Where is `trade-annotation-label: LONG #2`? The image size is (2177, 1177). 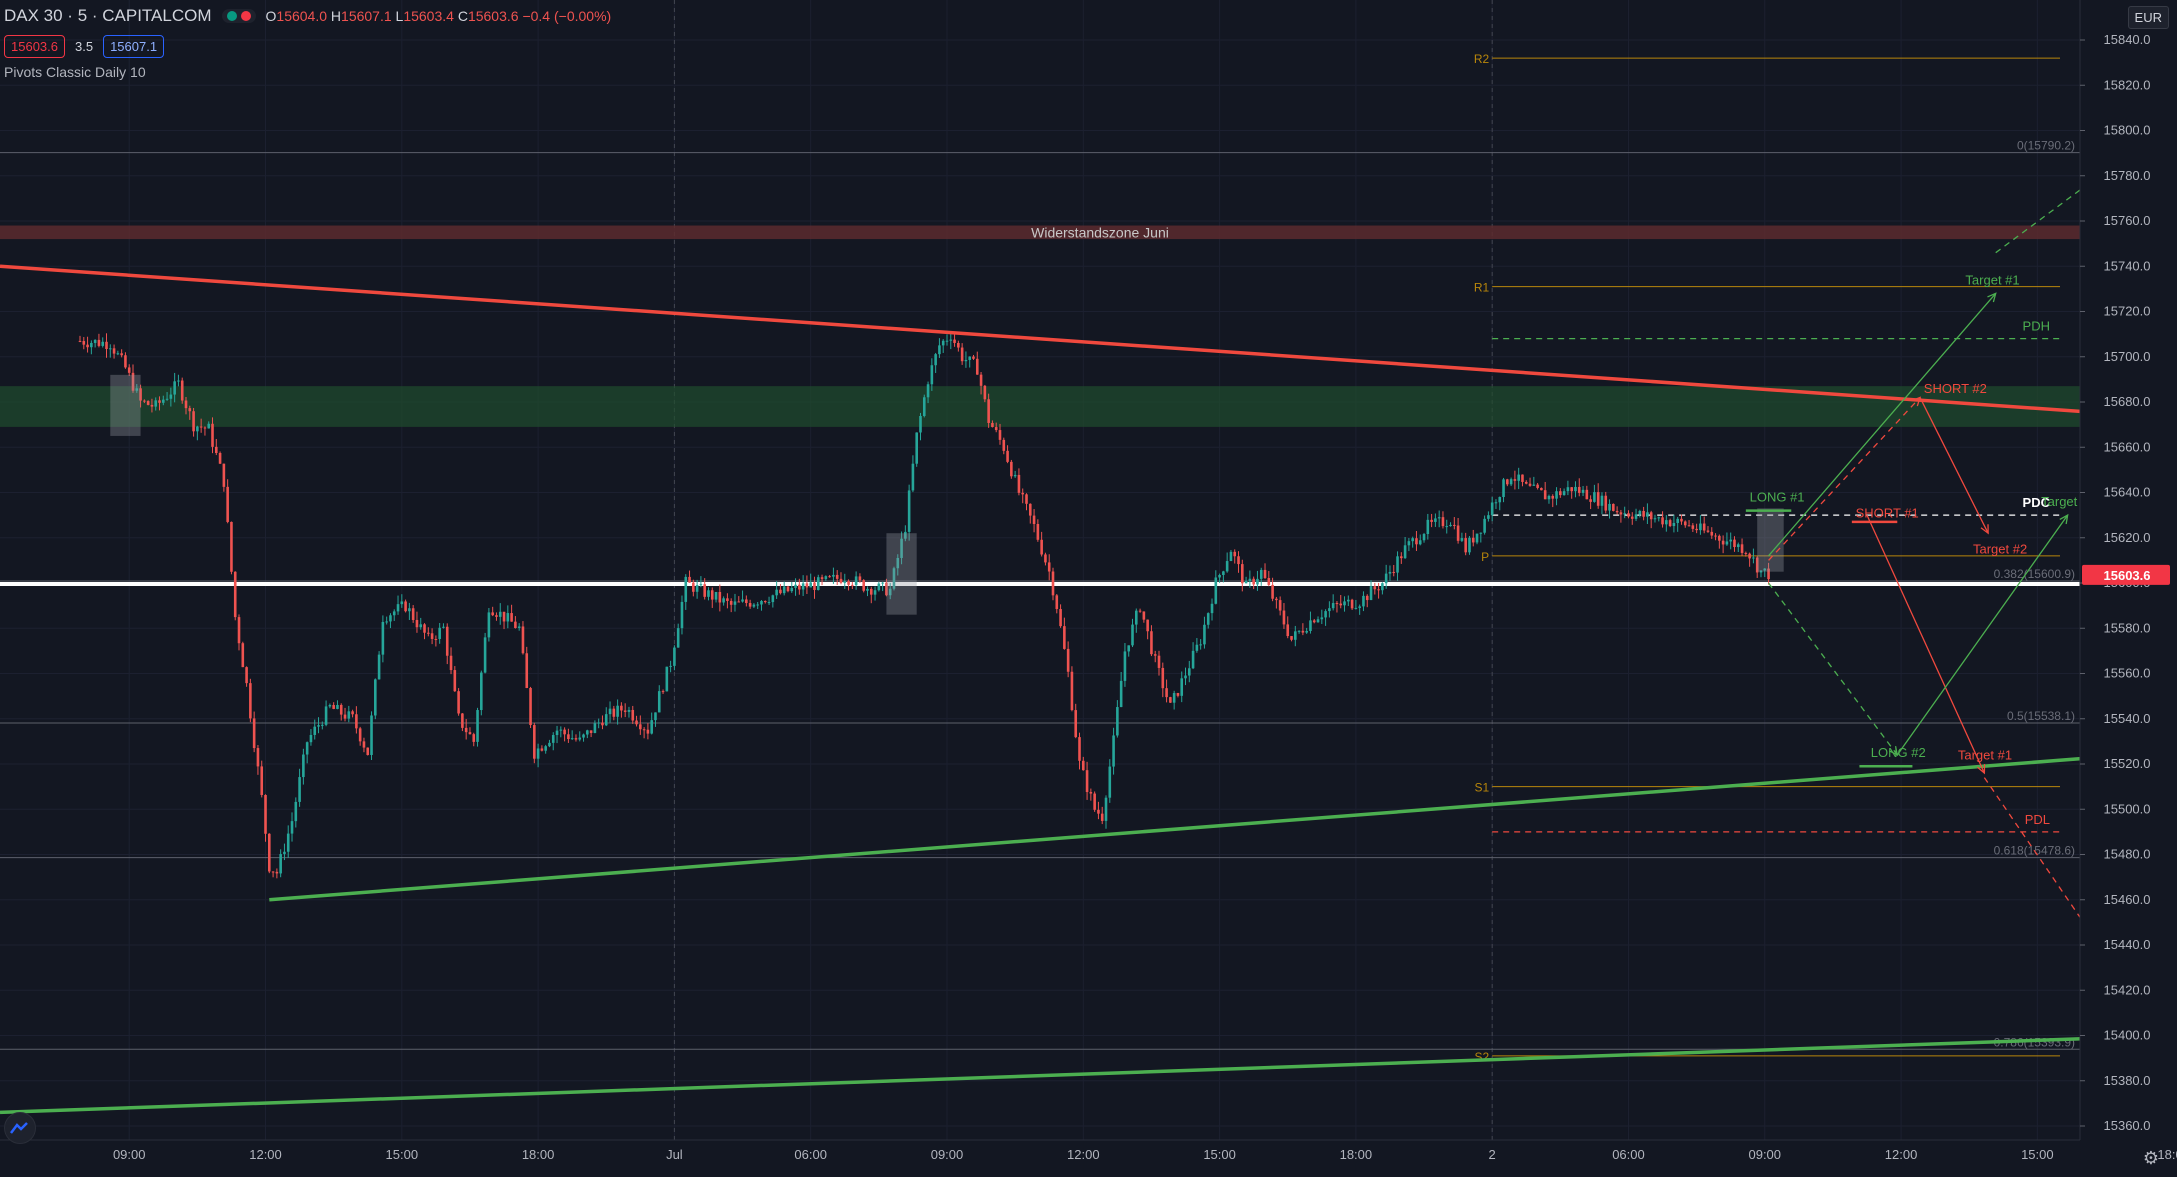 trade-annotation-label: LONG #2 is located at coordinates (1898, 752).